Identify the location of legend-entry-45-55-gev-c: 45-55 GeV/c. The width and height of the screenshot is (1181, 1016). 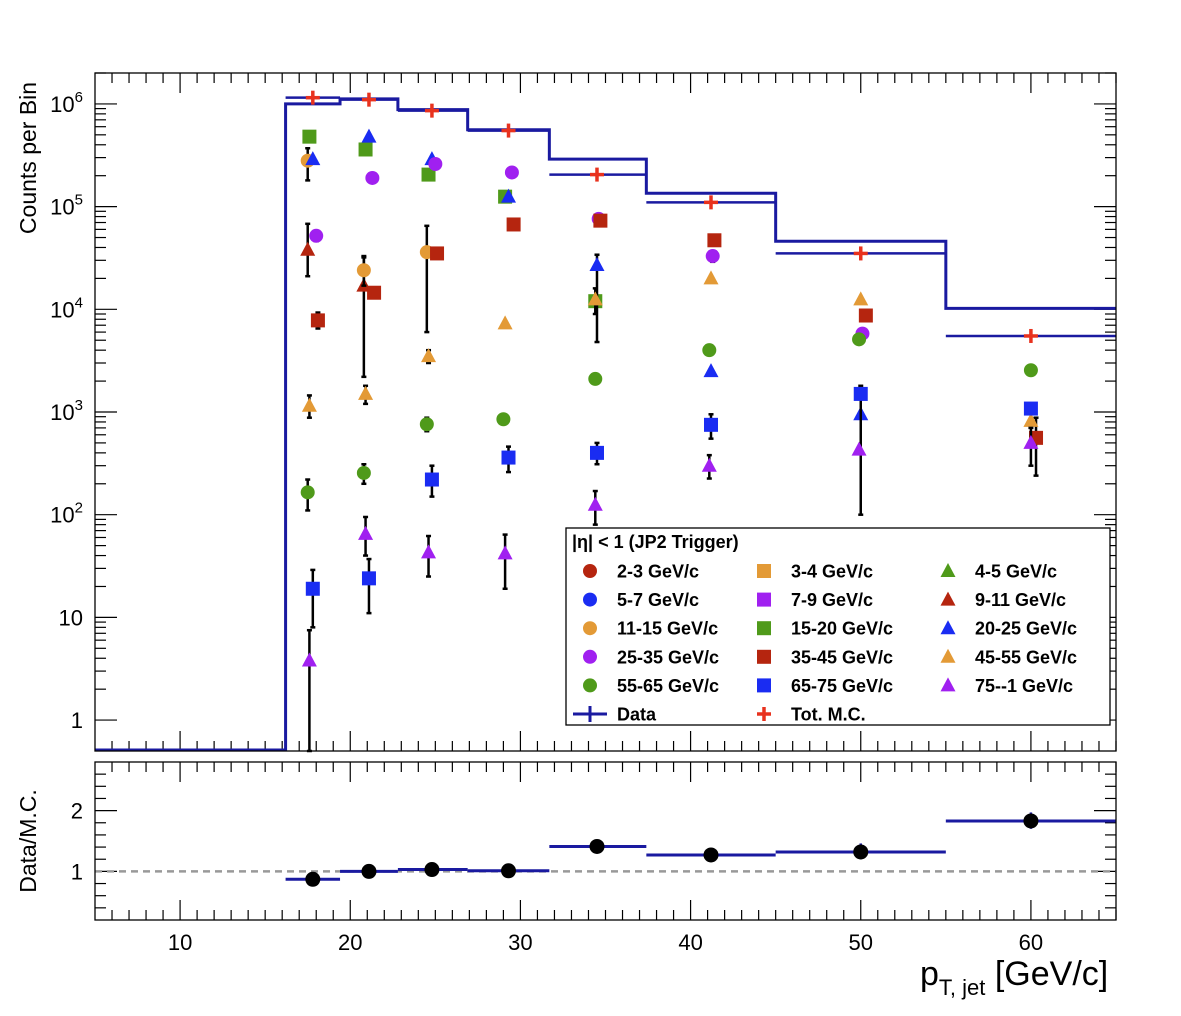
(1008, 657).